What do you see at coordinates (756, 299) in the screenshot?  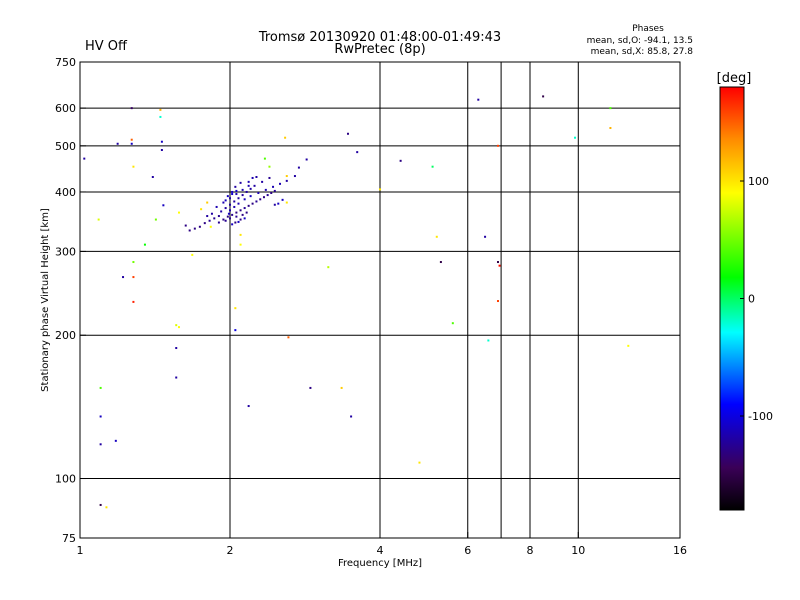 I see `colorbar-ticks: 100 0 -100` at bounding box center [756, 299].